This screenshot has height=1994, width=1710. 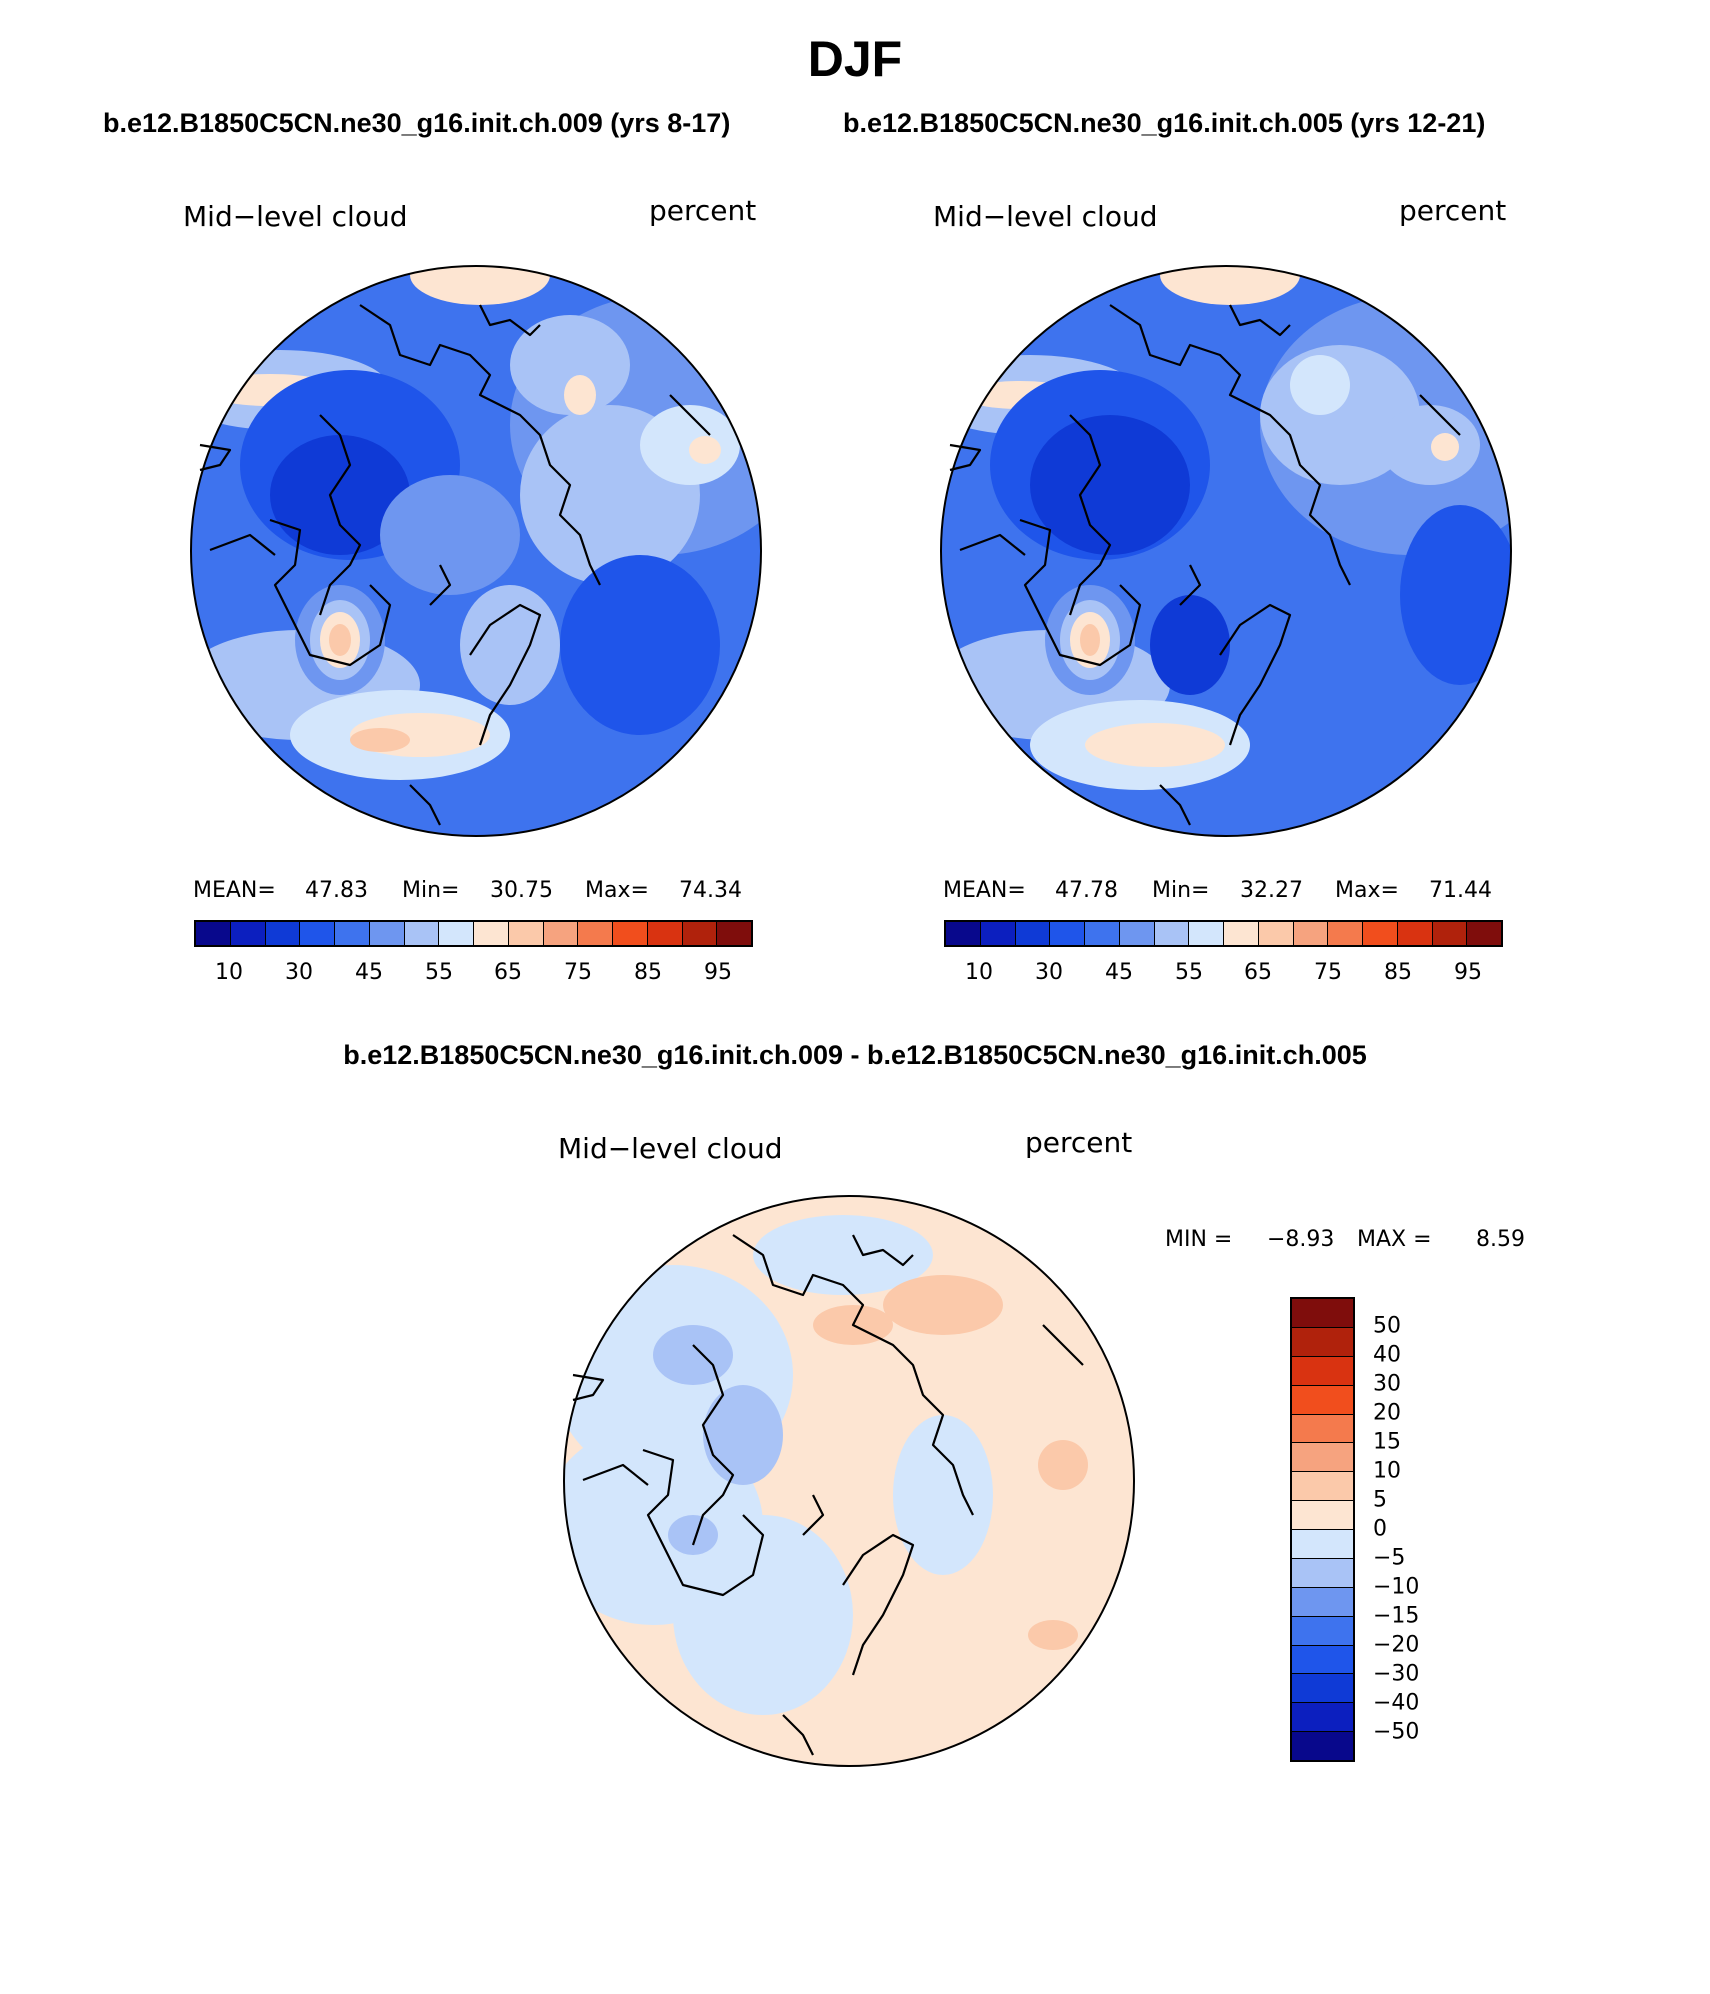 I want to click on panel-1-mean-value: 47.83, so click(x=336, y=890).